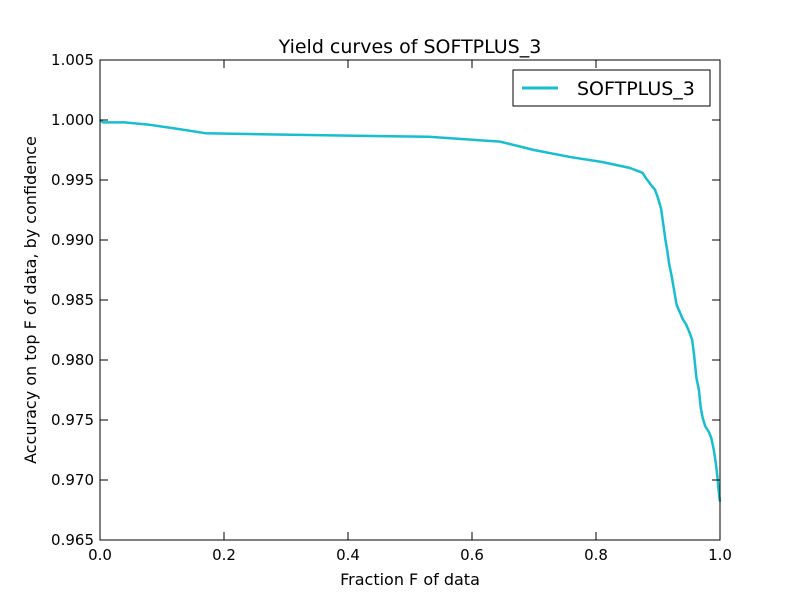  What do you see at coordinates (224, 555) in the screenshot?
I see `x-tick-label: 0.2` at bounding box center [224, 555].